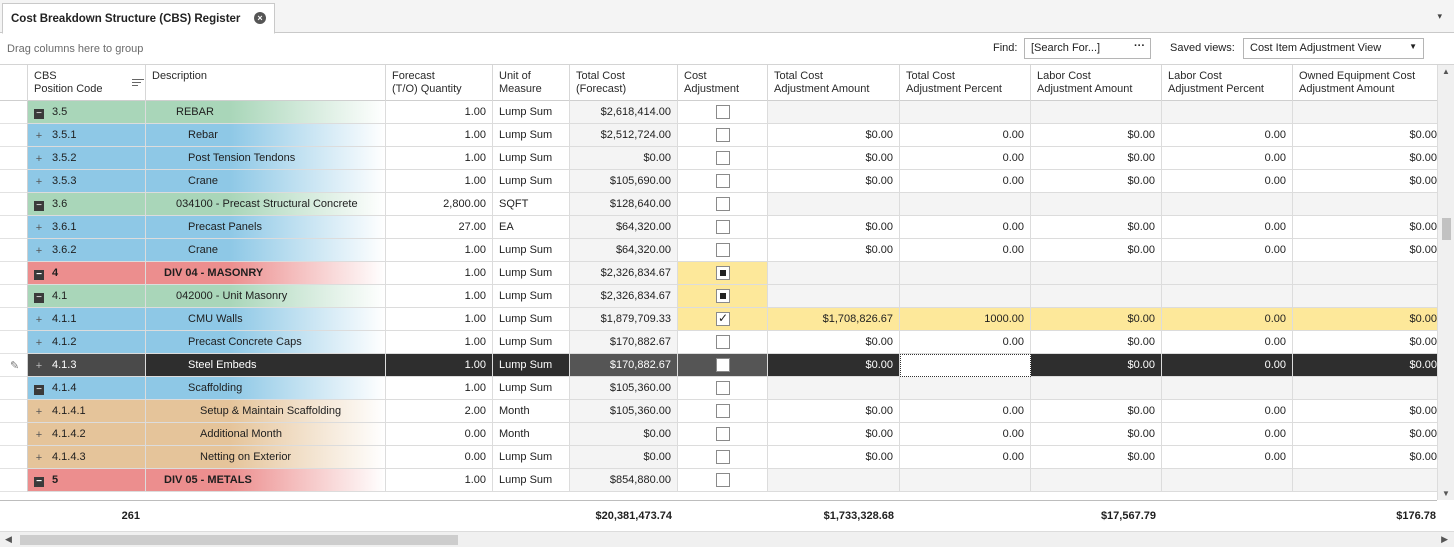  What do you see at coordinates (834, 83) in the screenshot?
I see `header-total-cost-adjustment-amount: Total Cost Adjustment Amount` at bounding box center [834, 83].